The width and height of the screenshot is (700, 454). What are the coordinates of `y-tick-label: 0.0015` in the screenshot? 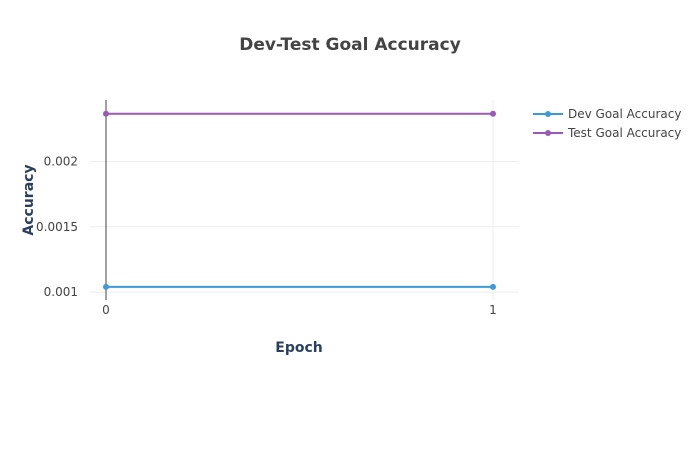 It's located at (57, 227).